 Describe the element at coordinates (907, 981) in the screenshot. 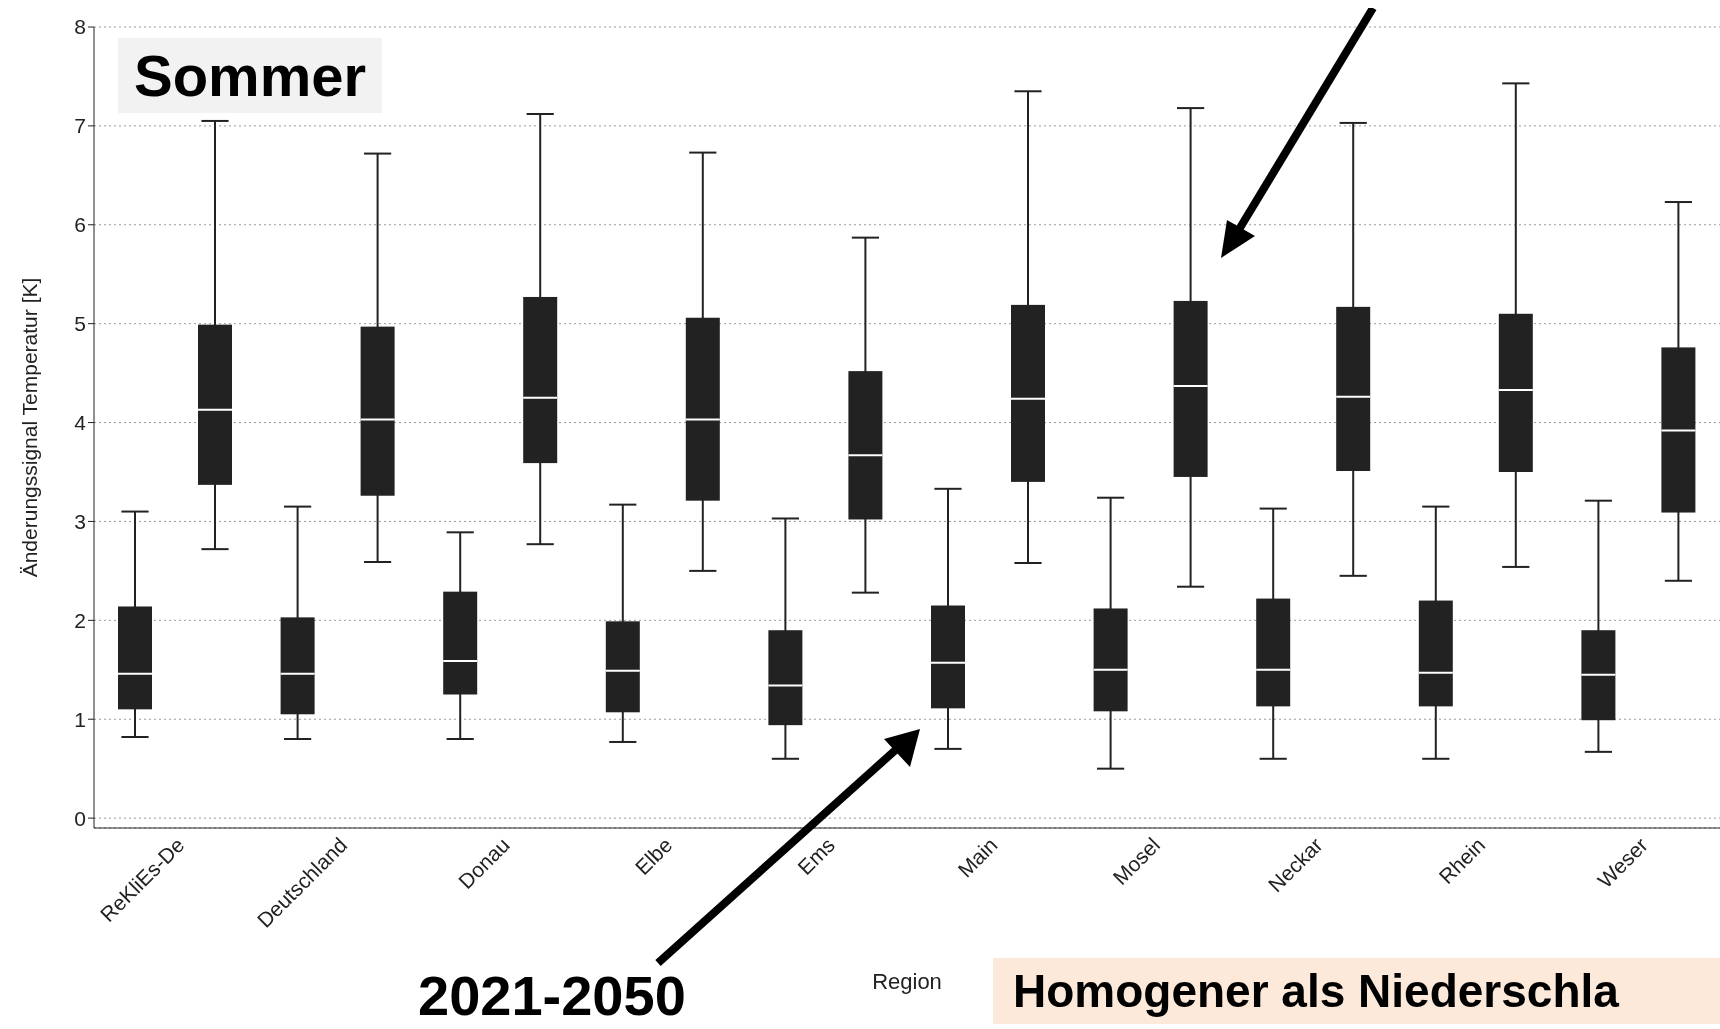

I see `x-axis-title: Region` at that location.